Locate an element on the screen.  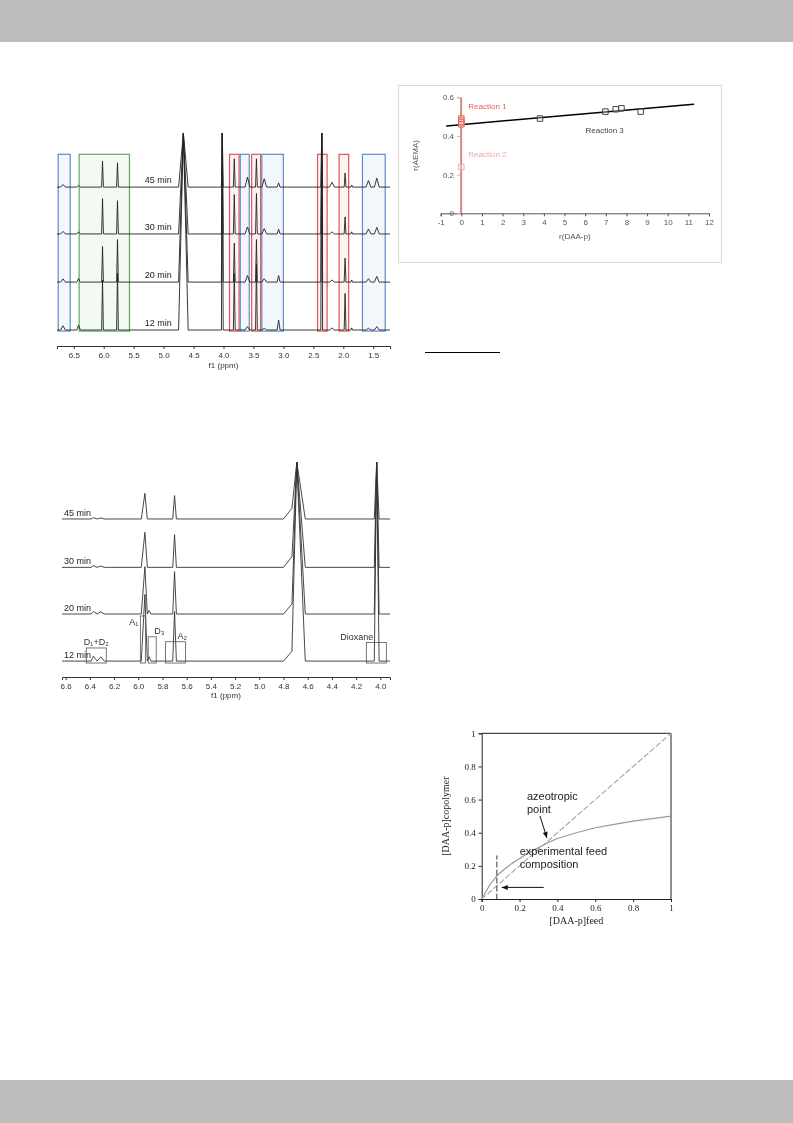
x-tick-label: 0 is located at coordinates (482, 908).